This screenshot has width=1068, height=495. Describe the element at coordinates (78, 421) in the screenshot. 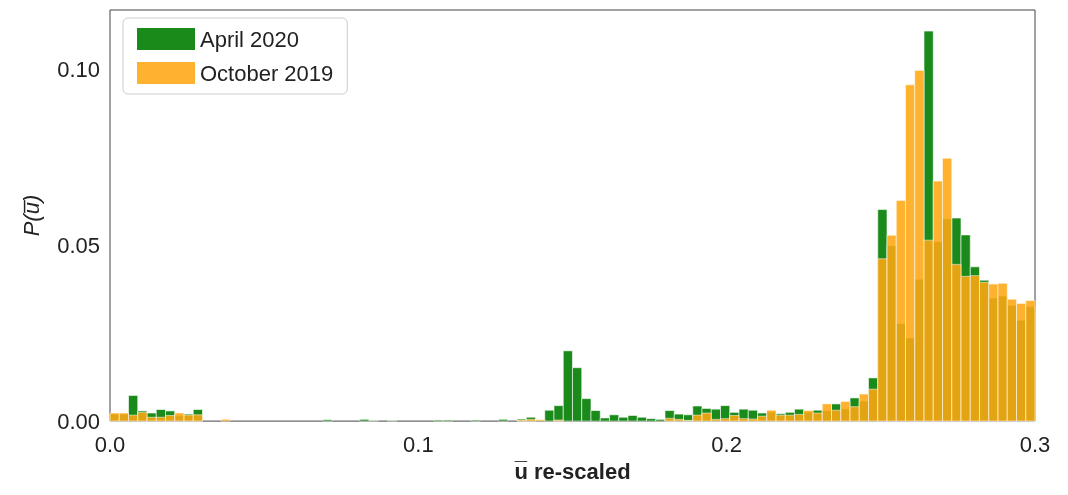

I see `y-tick-label: 0.00` at that location.